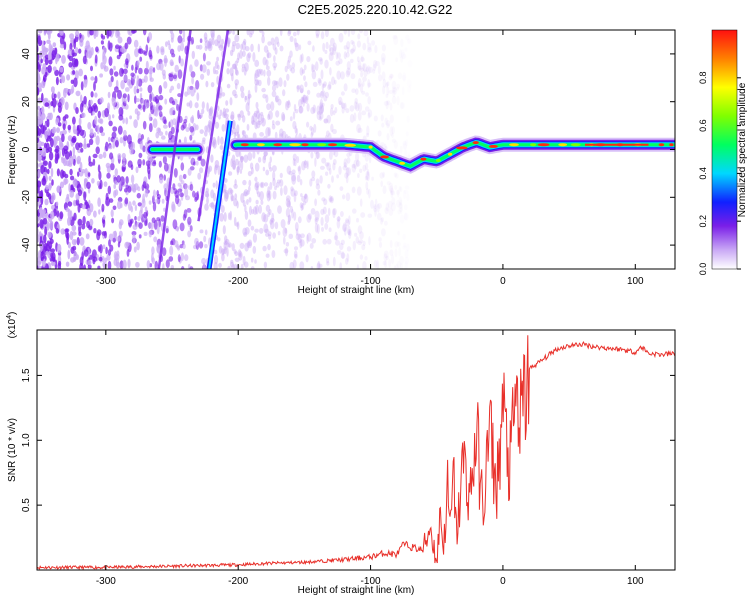 The height and width of the screenshot is (600, 750). Describe the element at coordinates (371, 281) in the screenshot. I see `spectrogram-x-tick-label: -100` at that location.